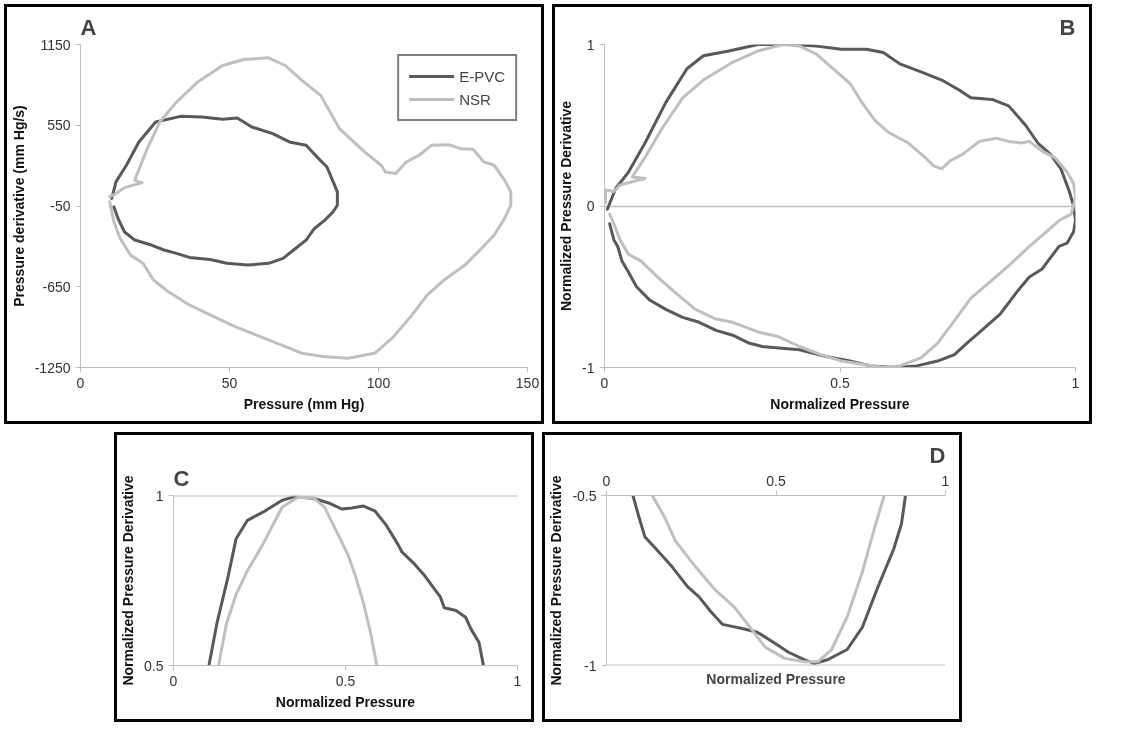 This screenshot has width=1143, height=751. Describe the element at coordinates (55, 44) in the screenshot. I see `y-tick-label: 1150` at that location.